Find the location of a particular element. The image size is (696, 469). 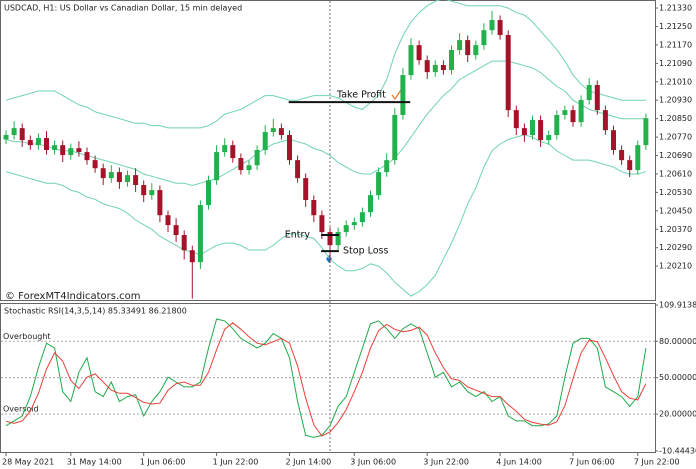

y-tick-label: 1.20610 is located at coordinates (675, 173).